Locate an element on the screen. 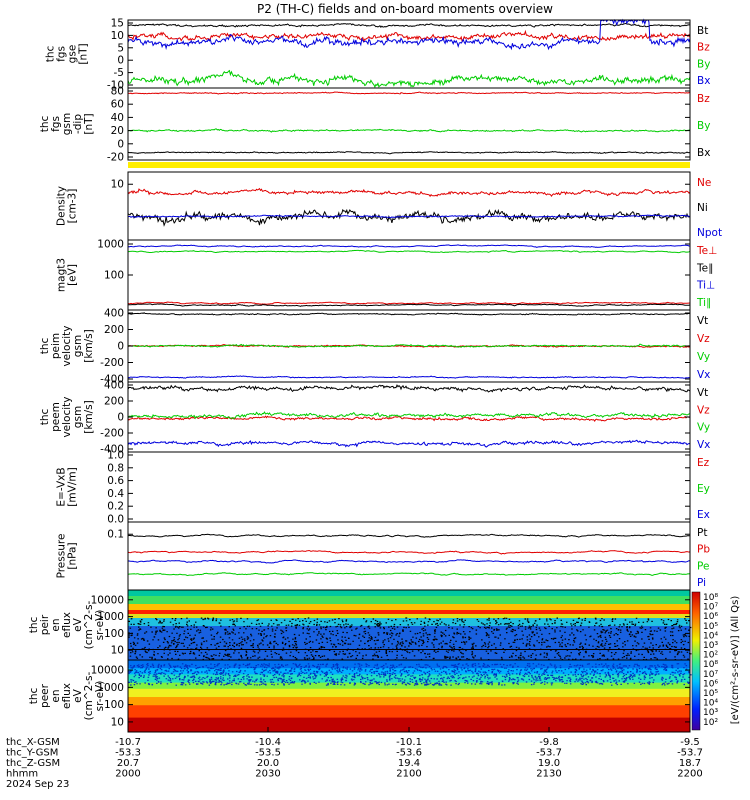  series-fgs_gse-Bx is located at coordinates (409, 34).